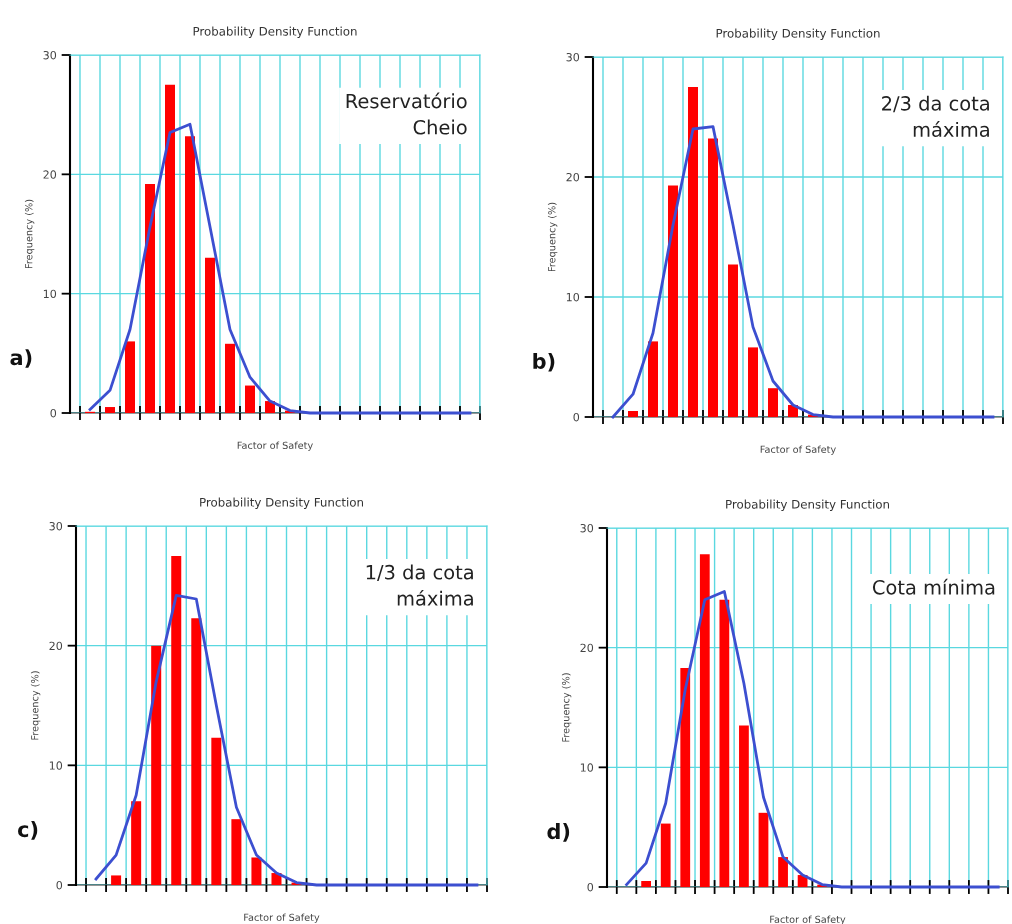 Image resolution: width=1012 pixels, height=924 pixels. I want to click on text: d), so click(558, 832).